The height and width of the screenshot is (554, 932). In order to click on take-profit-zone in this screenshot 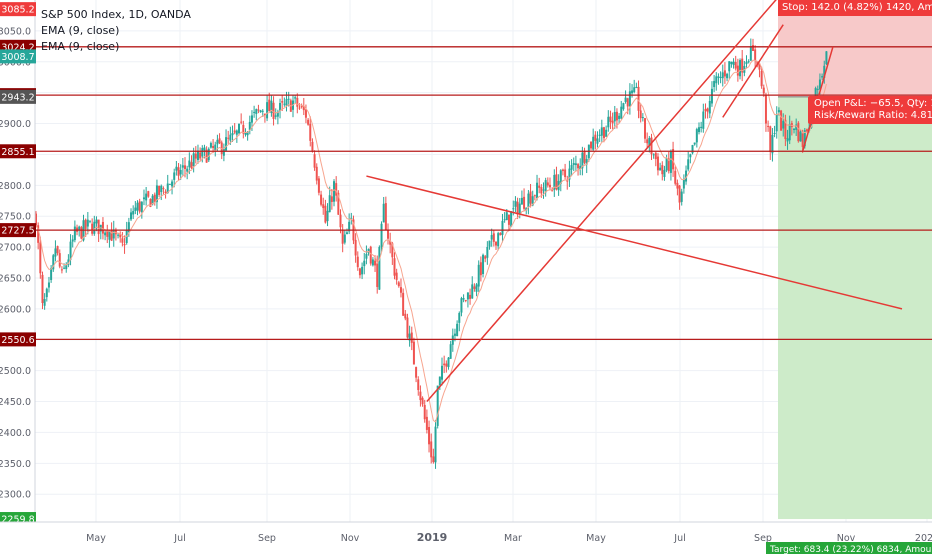, I will do `click(855, 308)`.